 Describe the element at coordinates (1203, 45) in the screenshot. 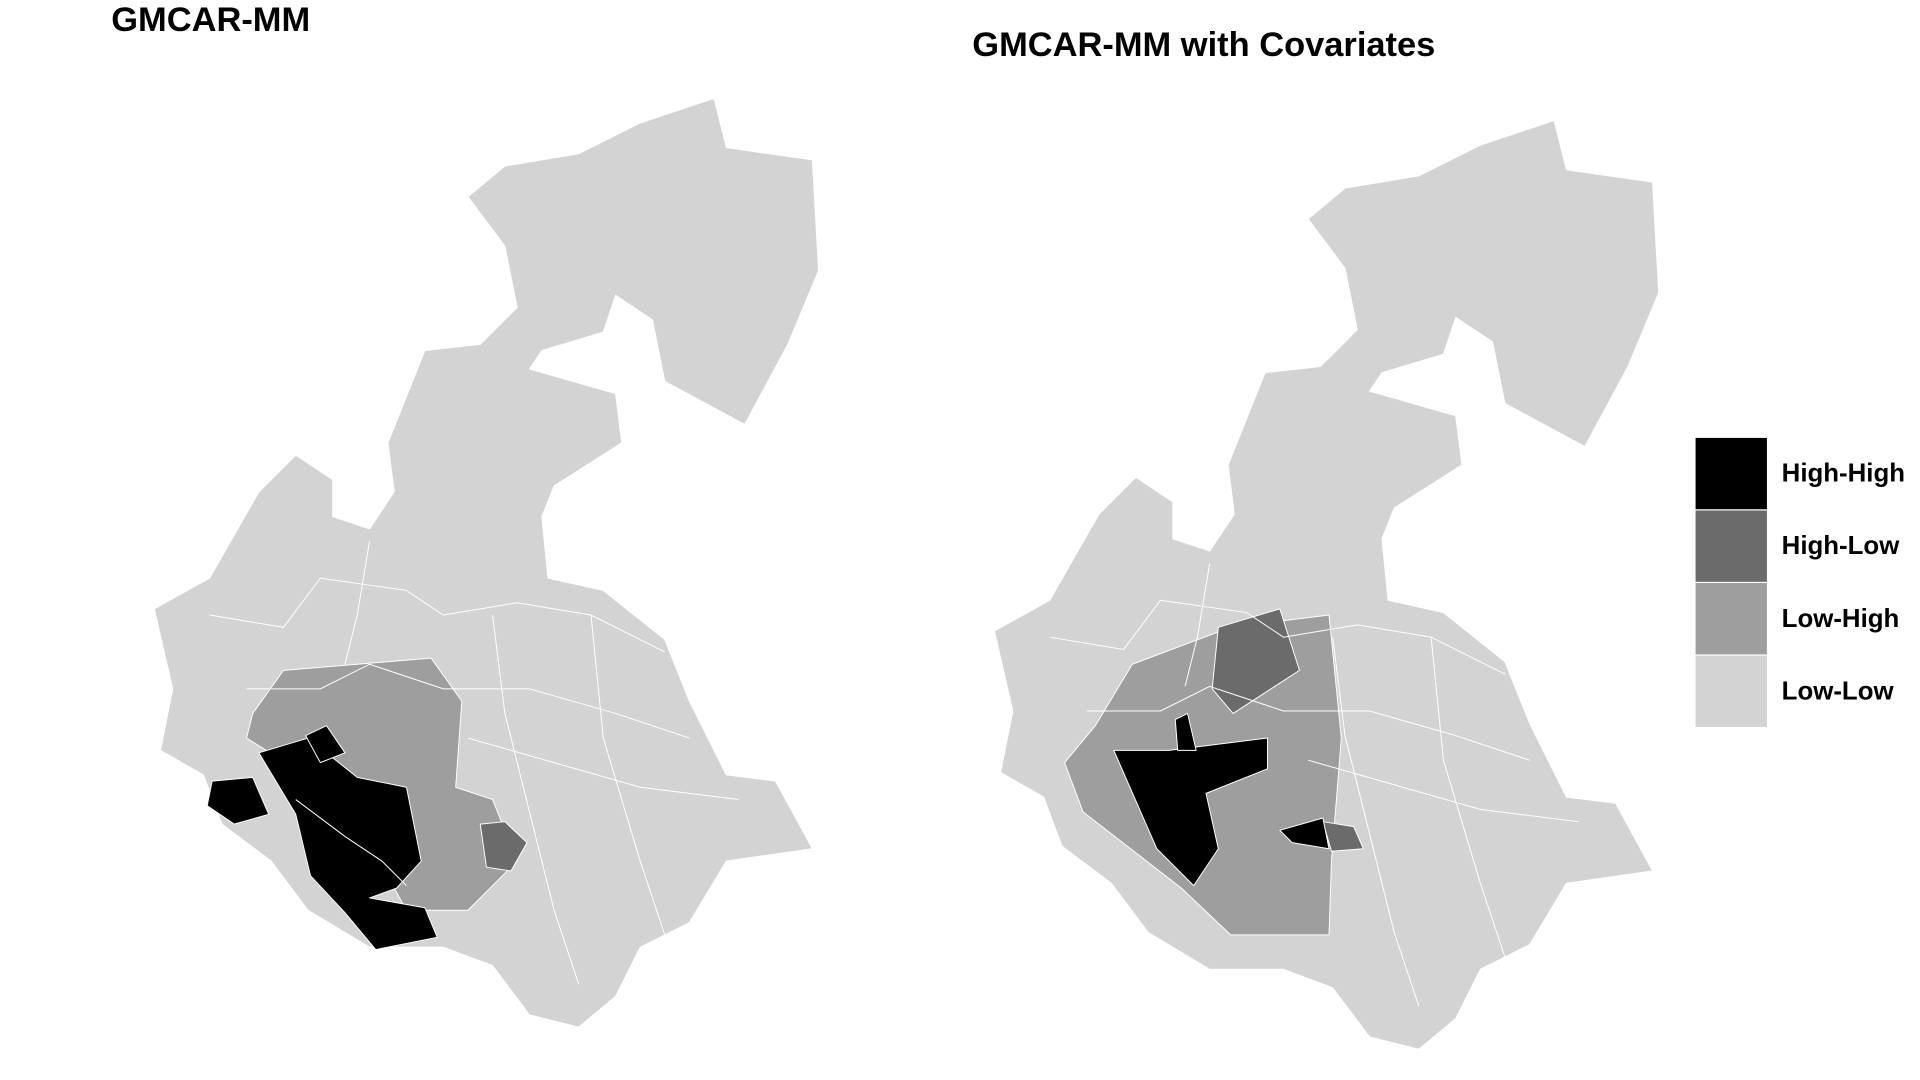

I see `map-title: GMCAR-MM with Covariates` at that location.